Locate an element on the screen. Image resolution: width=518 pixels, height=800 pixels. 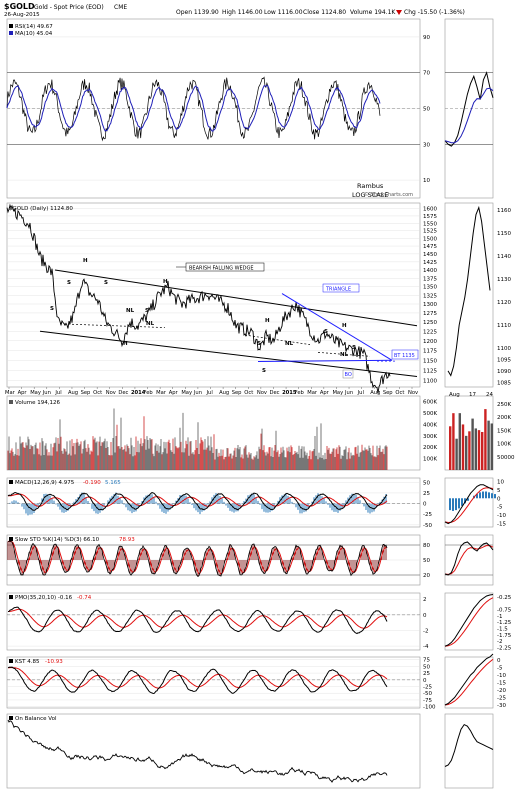
macd-zoom-signal-line is located at coordinates (469, 505).